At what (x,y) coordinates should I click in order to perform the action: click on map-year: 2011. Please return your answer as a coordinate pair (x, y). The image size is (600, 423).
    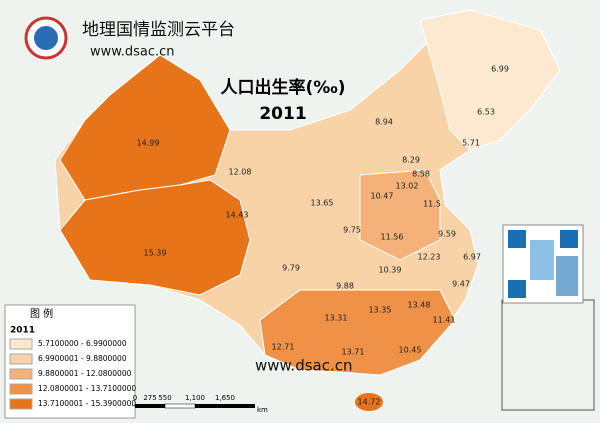
    Looking at the image, I should click on (282, 114).